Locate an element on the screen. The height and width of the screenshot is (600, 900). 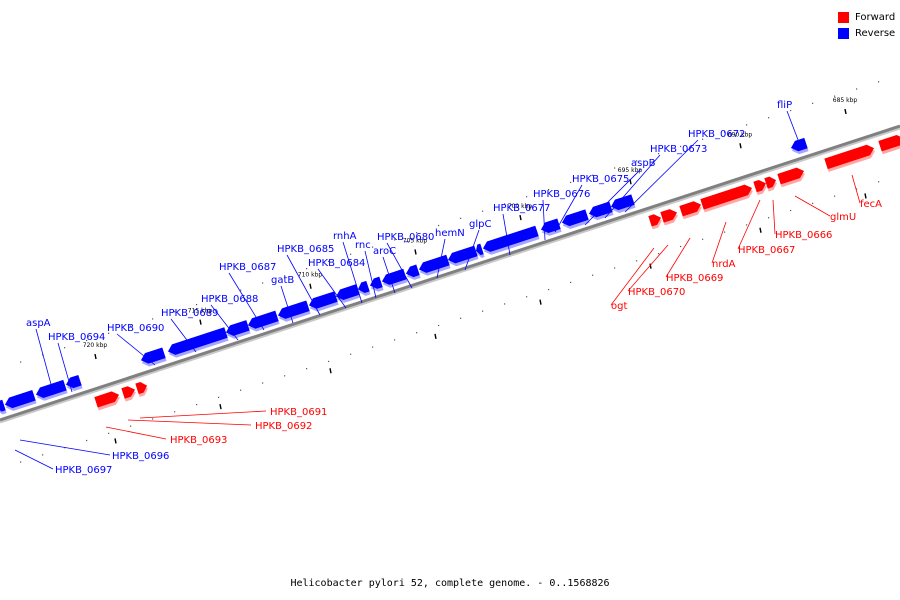
scale-label: 710 kbp is located at coordinates (310, 275).